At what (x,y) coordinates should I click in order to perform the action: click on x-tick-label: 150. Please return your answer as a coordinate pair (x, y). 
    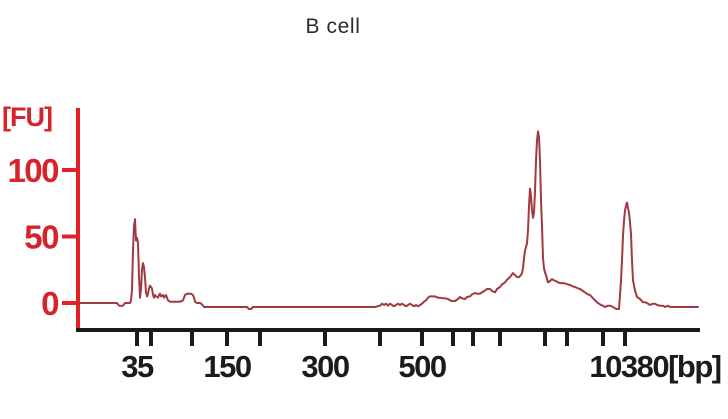
    Looking at the image, I should click on (226, 366).